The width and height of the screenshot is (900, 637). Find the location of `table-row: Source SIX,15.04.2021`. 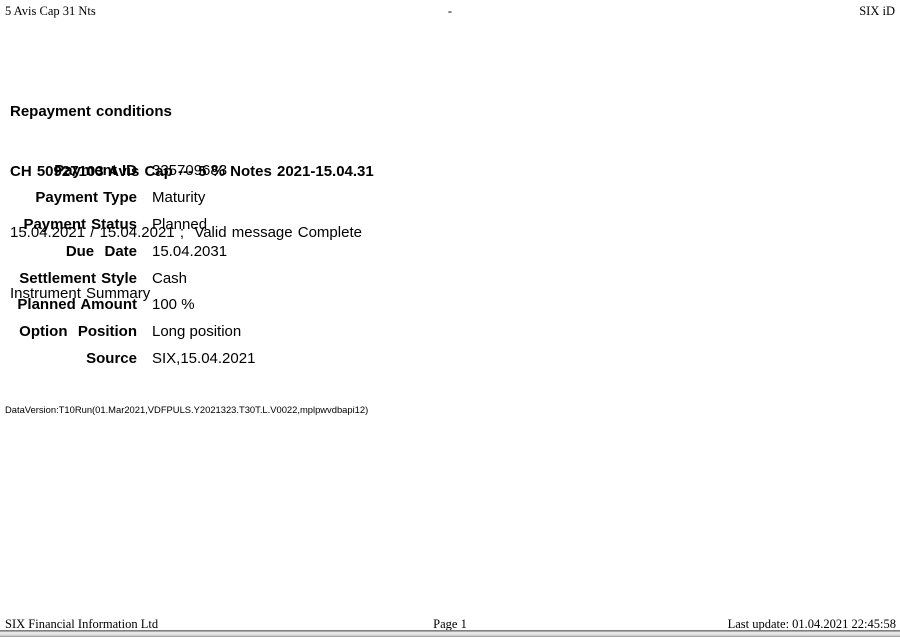

table-row: Source SIX,15.04.2021 is located at coordinates (127, 358).